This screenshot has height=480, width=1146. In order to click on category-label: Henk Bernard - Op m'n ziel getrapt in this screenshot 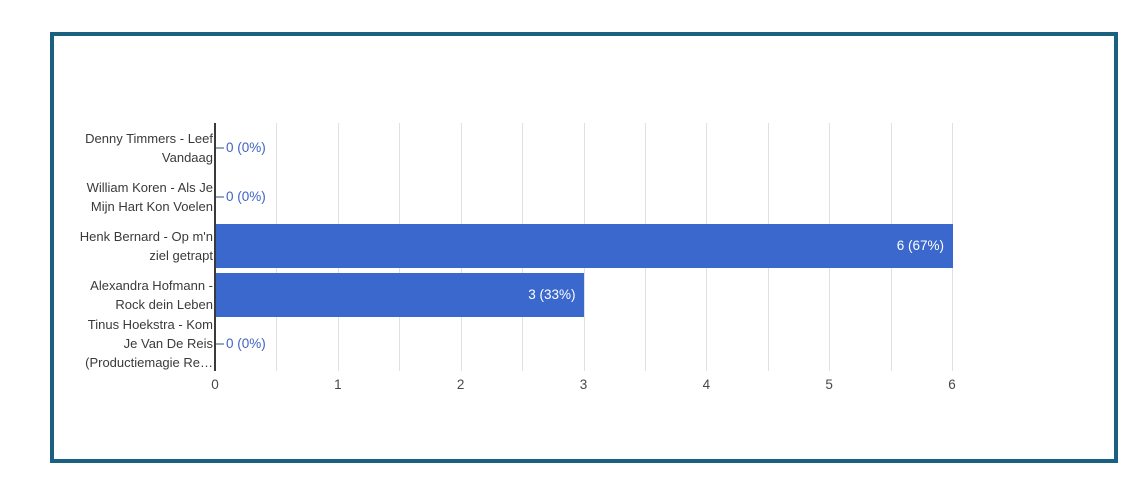, I will do `click(125, 246)`.